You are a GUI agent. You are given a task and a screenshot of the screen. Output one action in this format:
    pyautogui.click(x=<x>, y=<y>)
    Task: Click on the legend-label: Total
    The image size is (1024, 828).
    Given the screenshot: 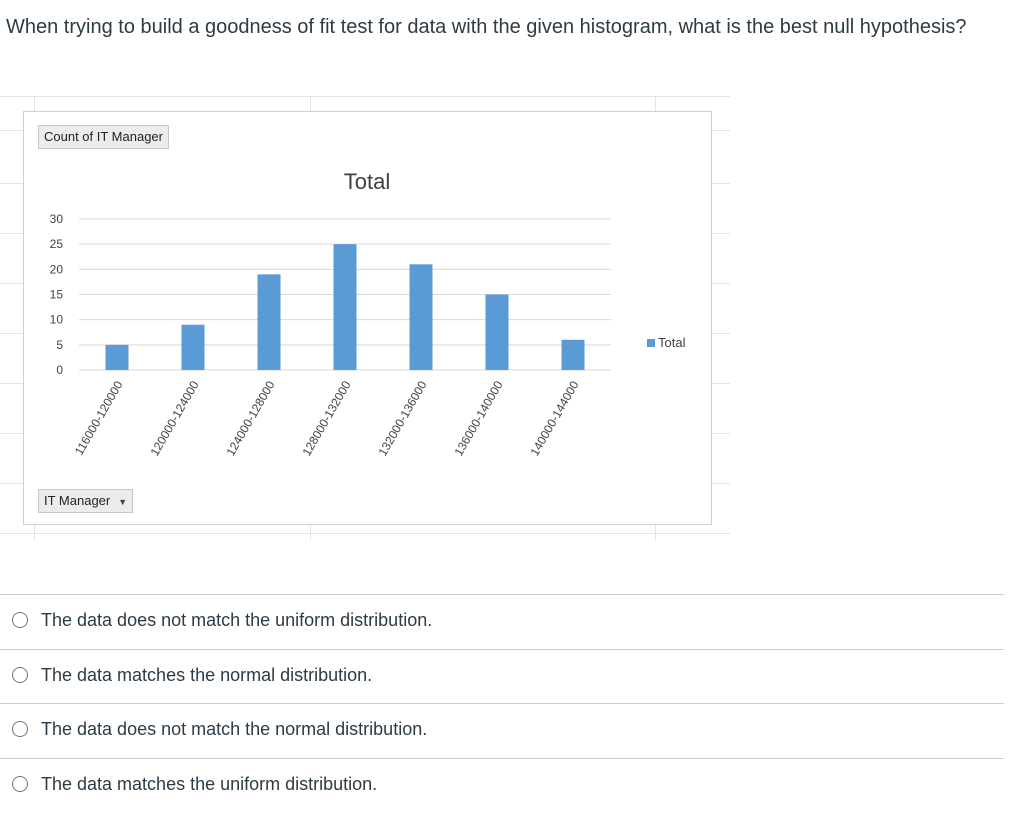 What is the action you would take?
    pyautogui.click(x=672, y=342)
    